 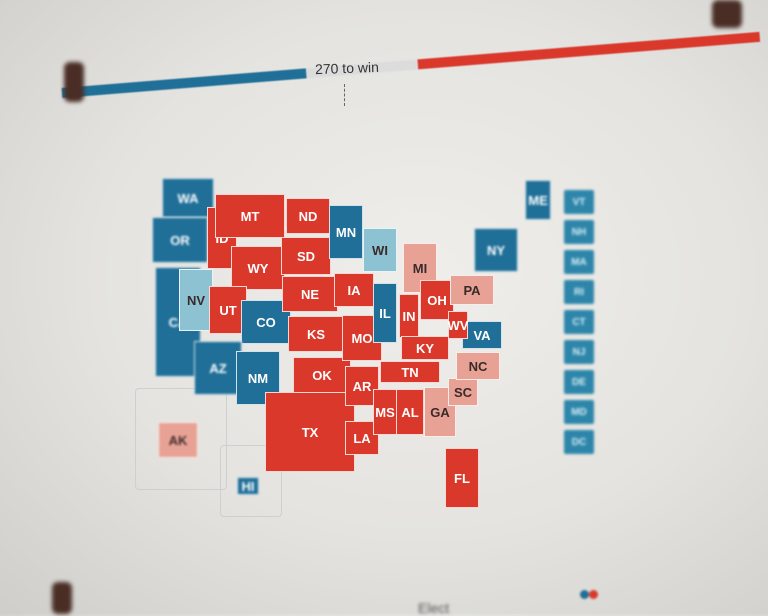 I want to click on state-label: VA, so click(x=482, y=335).